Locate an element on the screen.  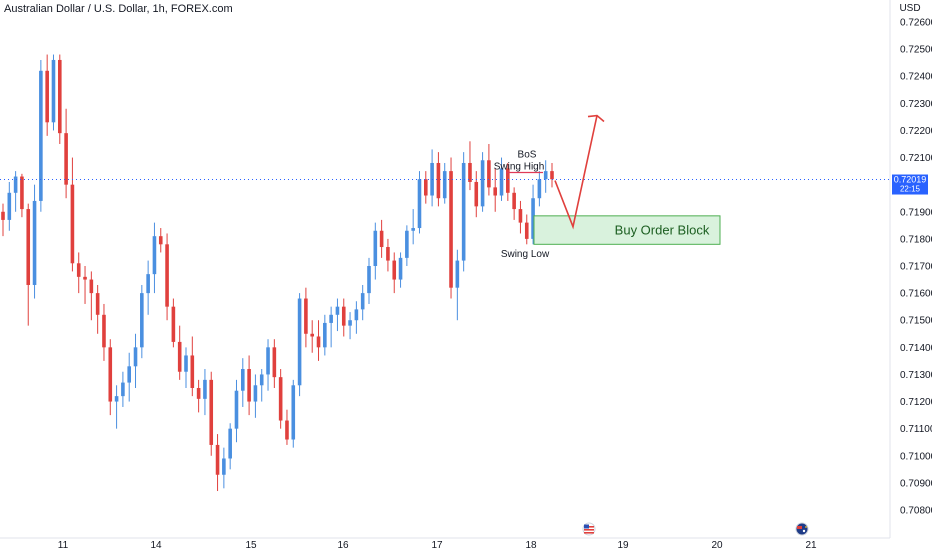
swing-low-label: Swing Low is located at coordinates (525, 254).